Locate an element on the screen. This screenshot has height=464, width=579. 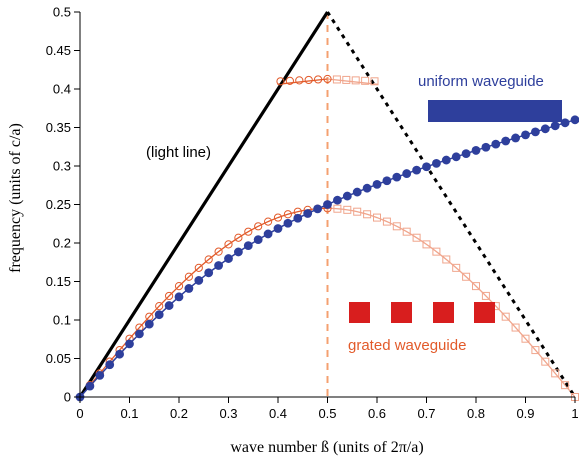
y-tick-label: 0.1 is located at coordinates (62, 320).